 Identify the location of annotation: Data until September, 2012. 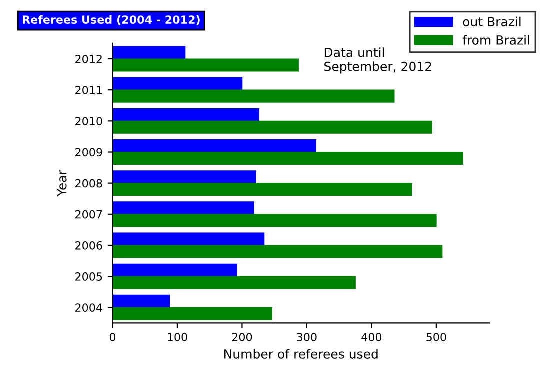
(378, 61).